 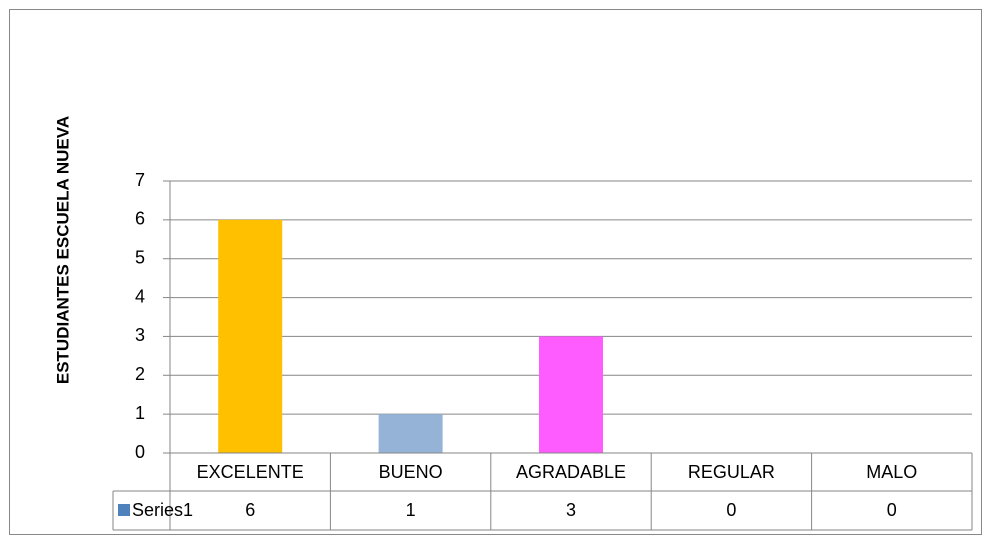 I want to click on y-tick-label: 1, so click(x=140, y=413).